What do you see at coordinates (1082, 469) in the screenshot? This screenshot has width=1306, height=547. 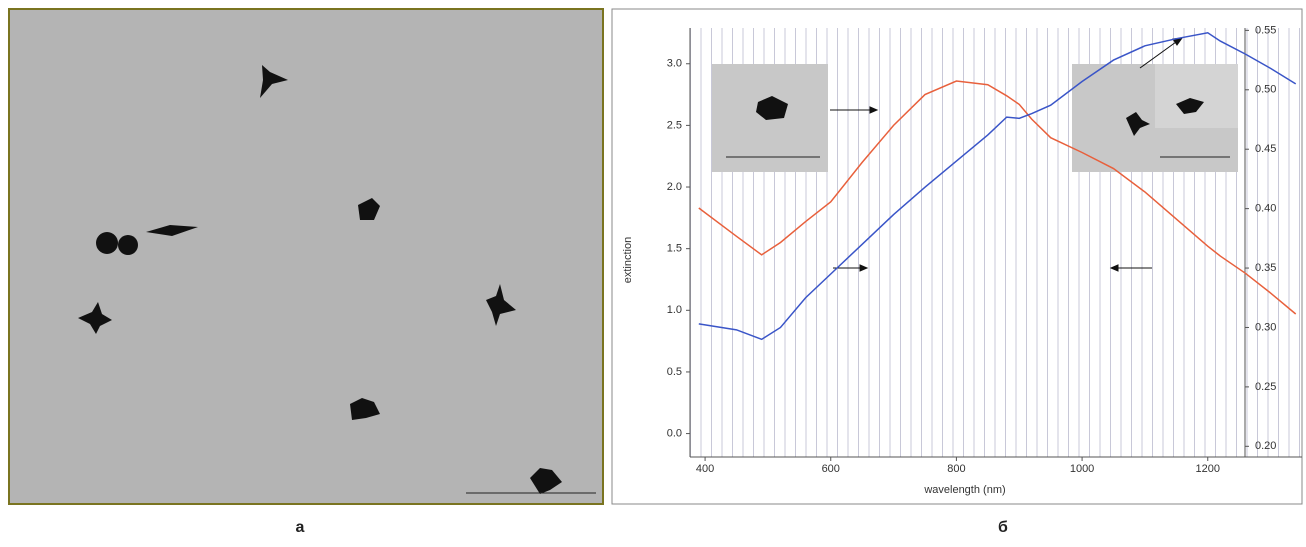 I see `x-tick-label: 1000` at bounding box center [1082, 469].